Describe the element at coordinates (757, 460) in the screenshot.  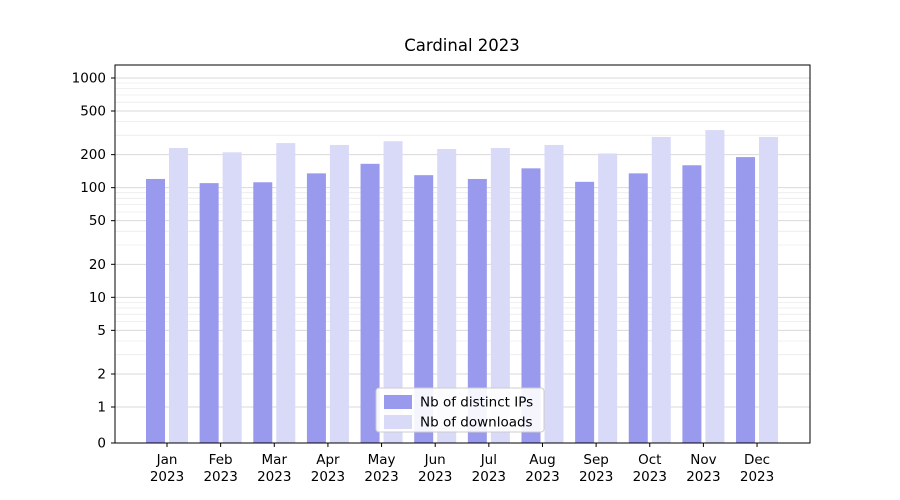
I see `x-tick-label-month: Dec` at that location.